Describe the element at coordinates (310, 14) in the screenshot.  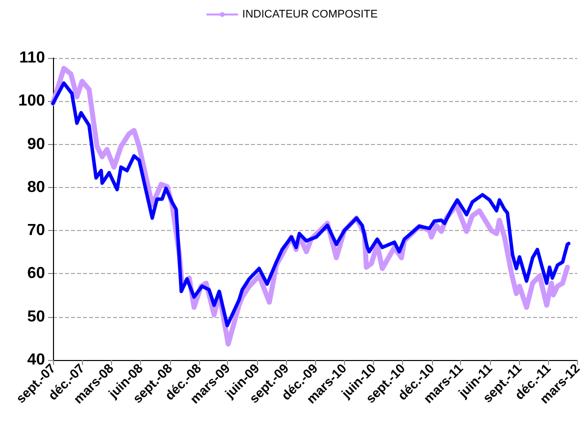
I see `legend-label: INDICATEUR COMPOSITE` at that location.